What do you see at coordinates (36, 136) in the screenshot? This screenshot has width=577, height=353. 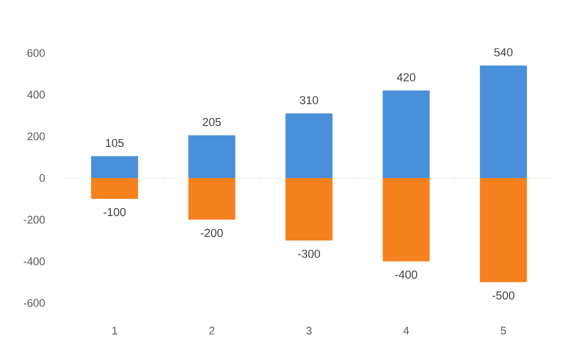 I see `y-tick-label: 200` at bounding box center [36, 136].